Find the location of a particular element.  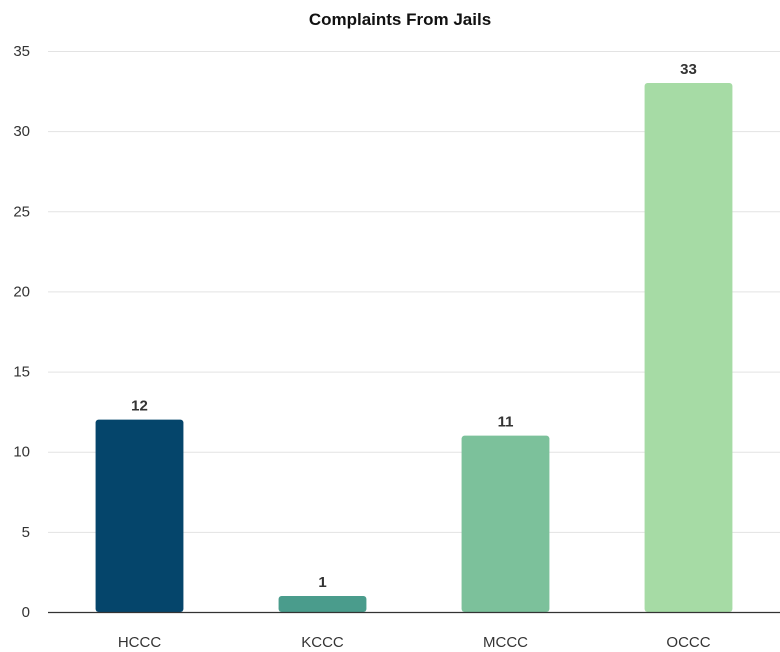

y-tick-label: 30 is located at coordinates (21, 131).